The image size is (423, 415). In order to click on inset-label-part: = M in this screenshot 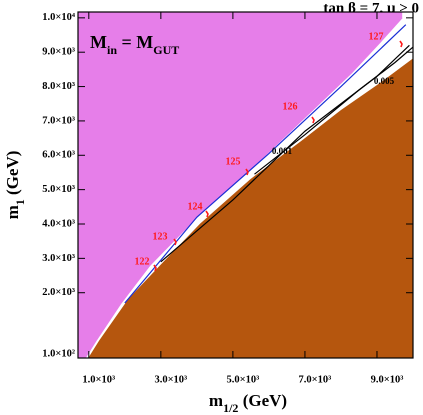, I will do `click(135, 42)`.